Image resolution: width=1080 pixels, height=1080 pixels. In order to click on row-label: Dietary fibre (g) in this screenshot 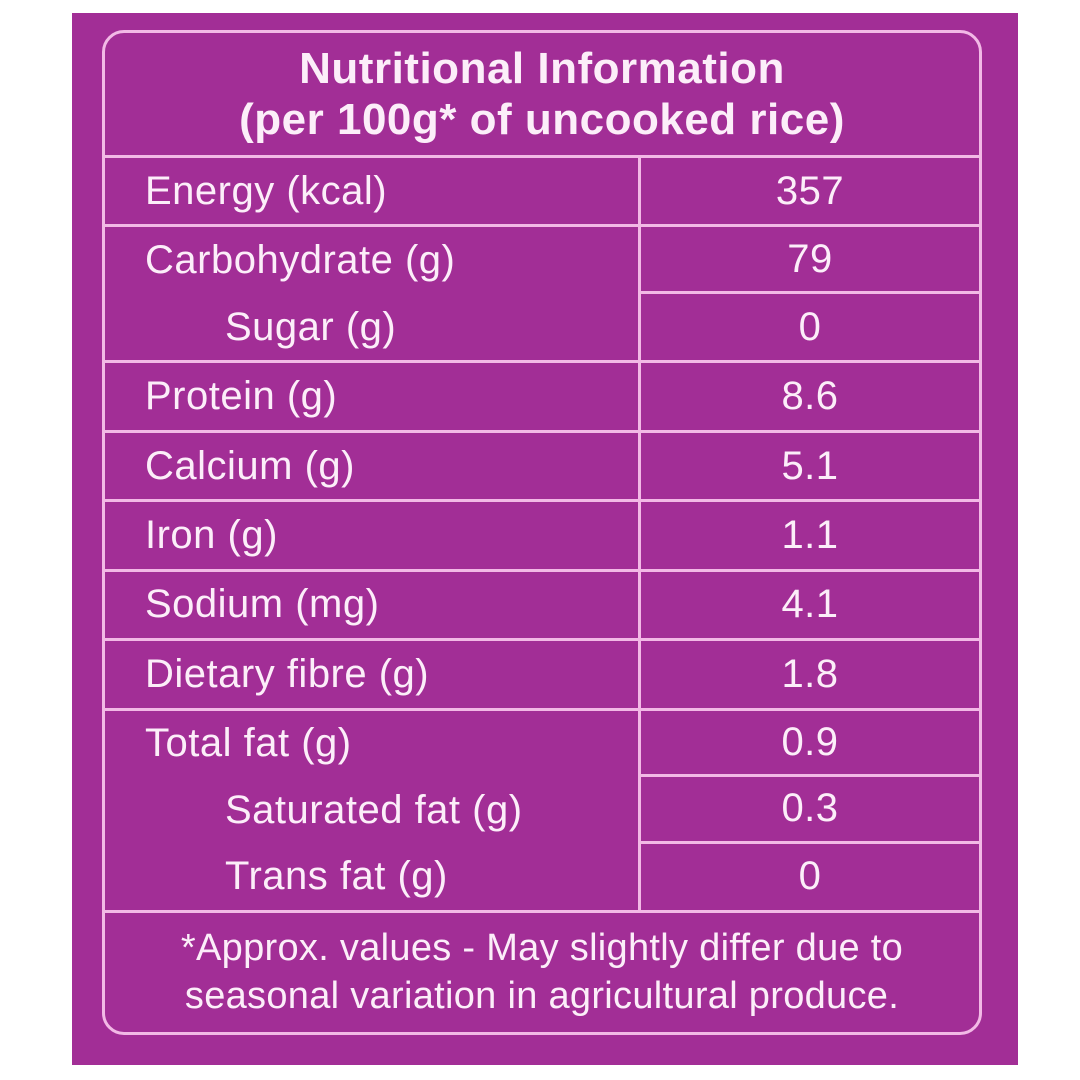, I will do `click(287, 673)`.